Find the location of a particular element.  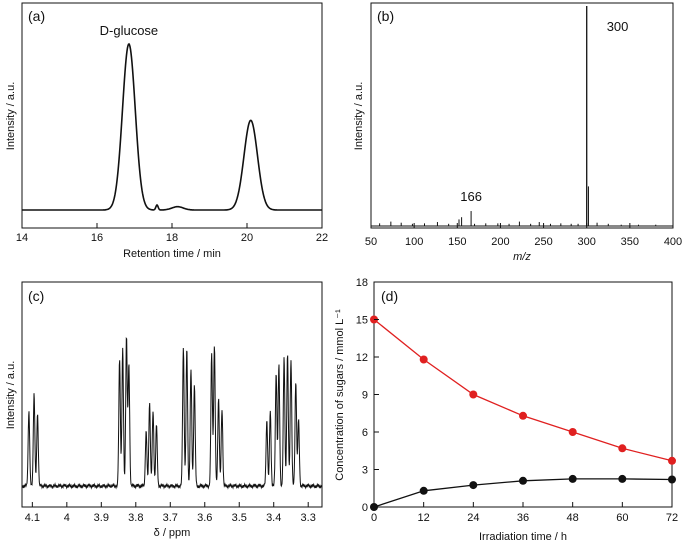

panel-d-y-tick-label-2: 6 is located at coordinates (365, 433).